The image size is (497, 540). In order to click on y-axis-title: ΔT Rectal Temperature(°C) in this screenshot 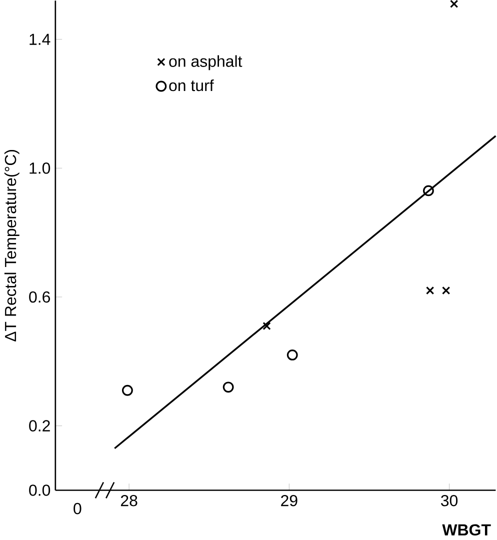, I will do `click(12, 246)`.